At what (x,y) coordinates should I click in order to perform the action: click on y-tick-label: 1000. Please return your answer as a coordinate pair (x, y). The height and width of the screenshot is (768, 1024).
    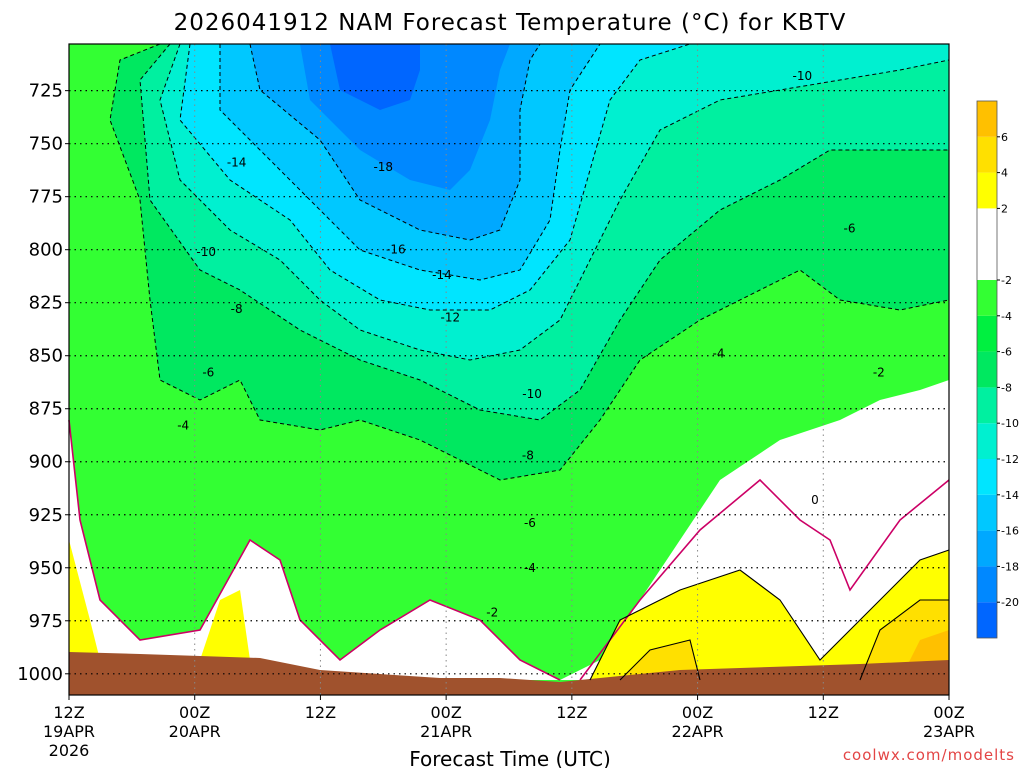
    Looking at the image, I should click on (40, 674).